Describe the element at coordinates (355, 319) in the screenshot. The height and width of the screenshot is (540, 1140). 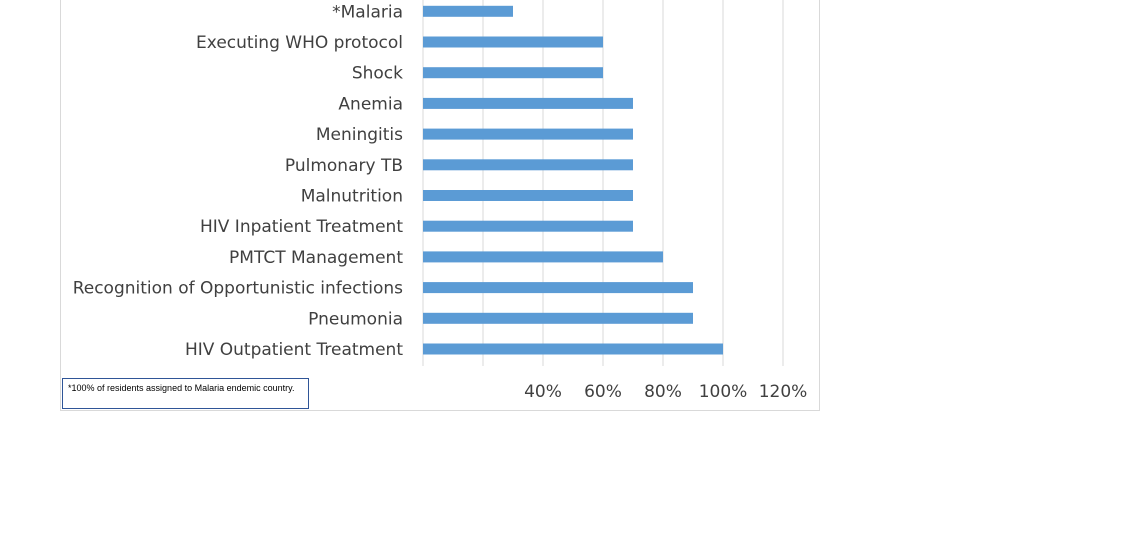
I see `category-label-1: Pneumonia` at that location.